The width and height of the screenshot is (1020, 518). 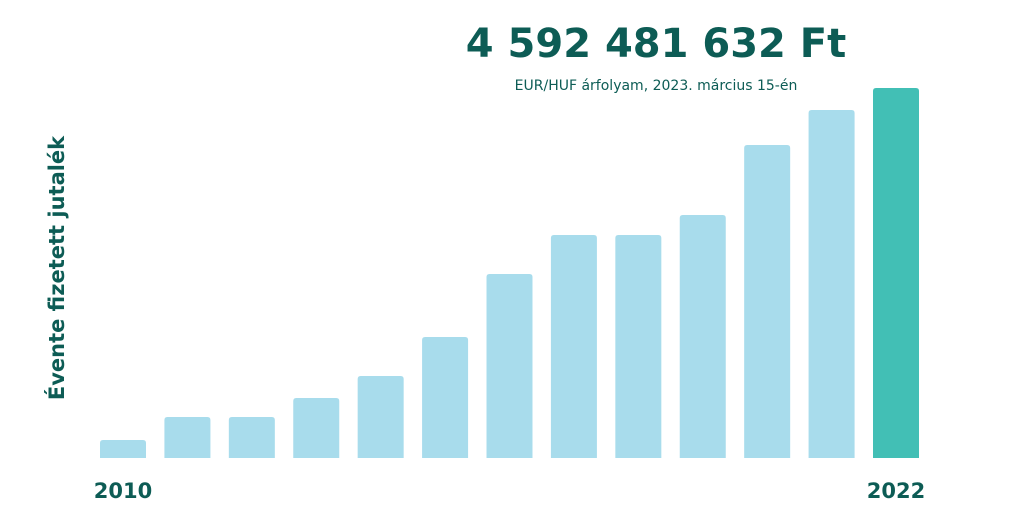 I want to click on y-axis-label: Évente fizetett jutalék, so click(x=56, y=267).